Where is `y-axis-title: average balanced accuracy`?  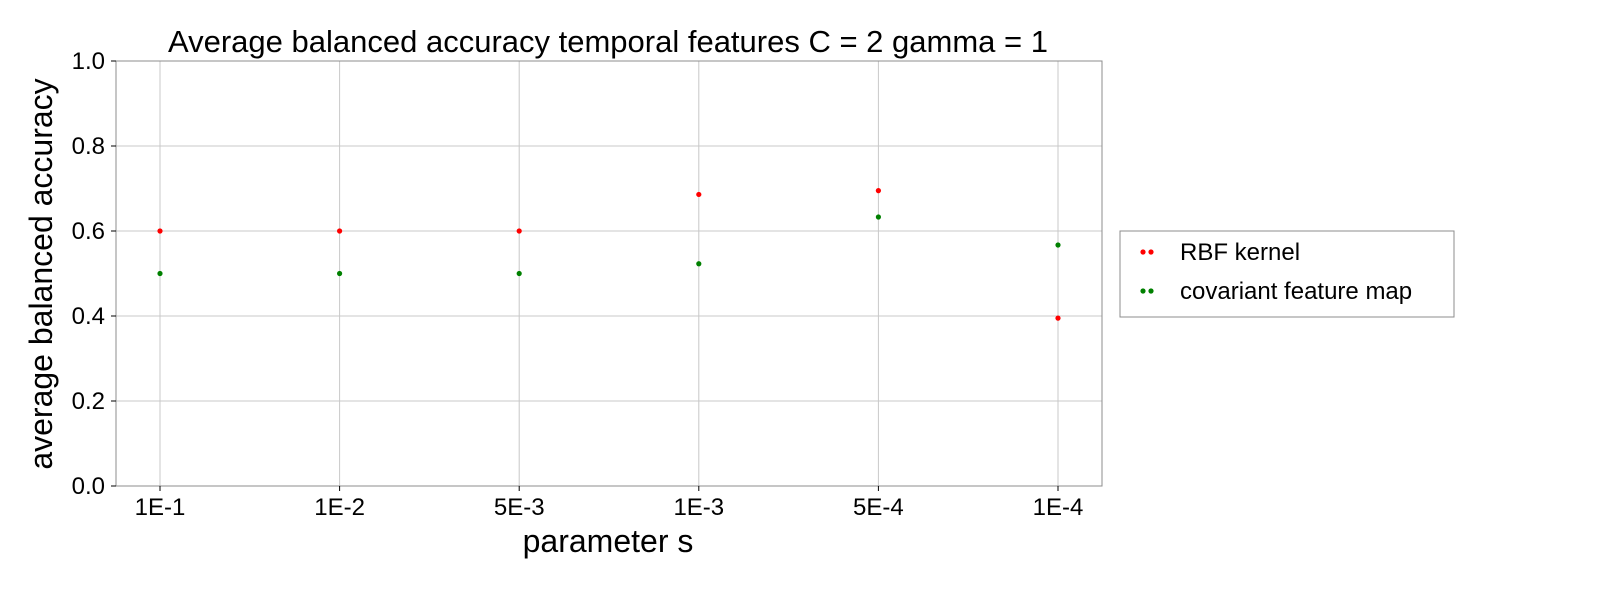 y-axis-title: average balanced accuracy is located at coordinates (41, 273).